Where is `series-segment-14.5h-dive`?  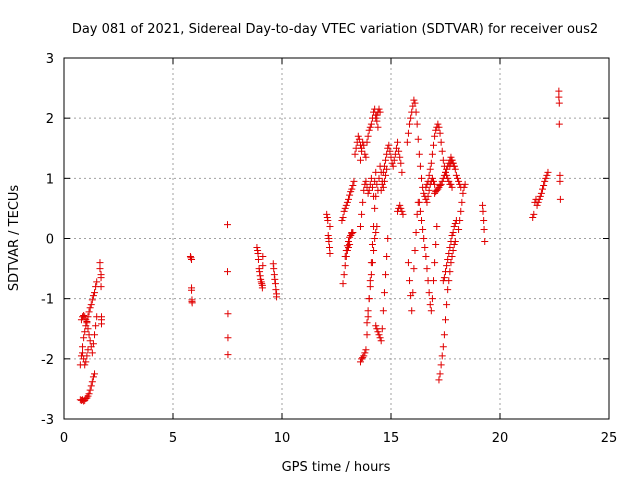
series-segment-14.5h-dive is located at coordinates (382, 290).